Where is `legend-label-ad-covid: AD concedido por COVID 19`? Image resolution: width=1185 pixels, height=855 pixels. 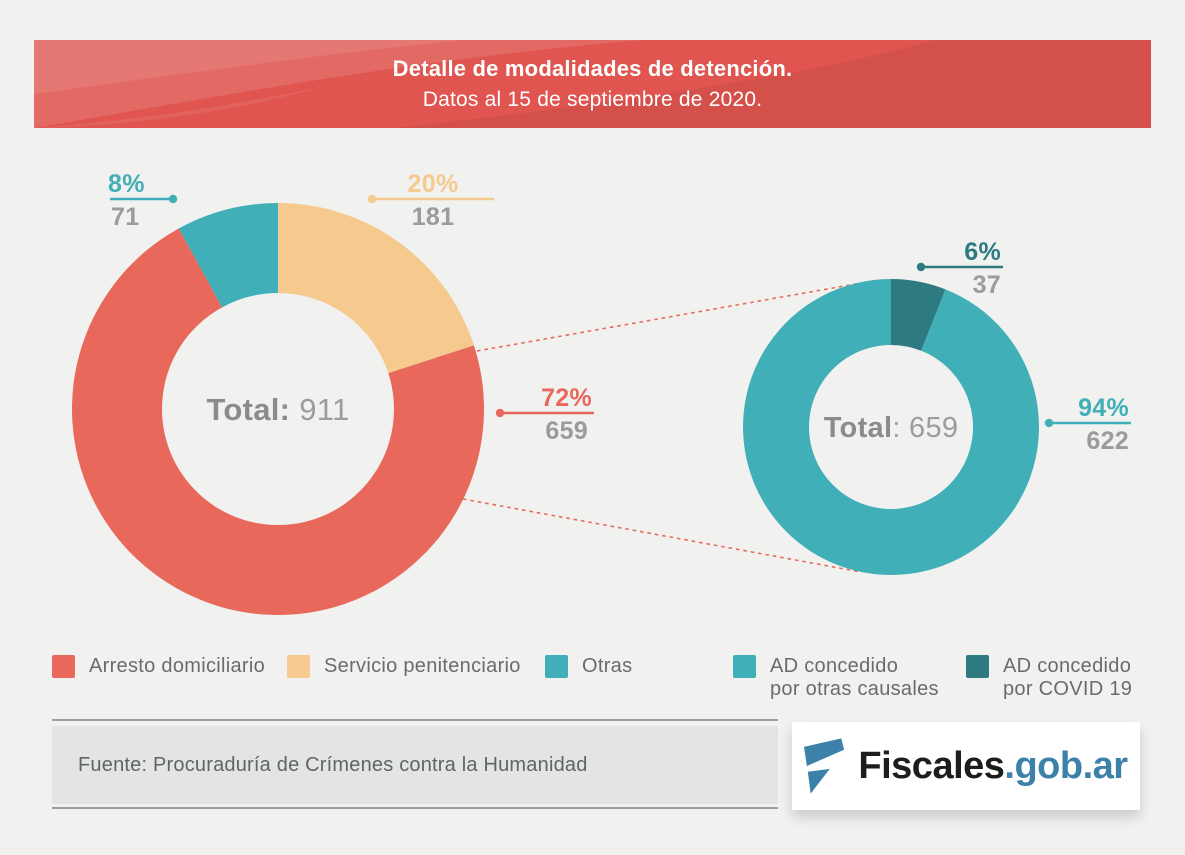 legend-label-ad-covid: AD concedido por COVID 19 is located at coordinates (1068, 677).